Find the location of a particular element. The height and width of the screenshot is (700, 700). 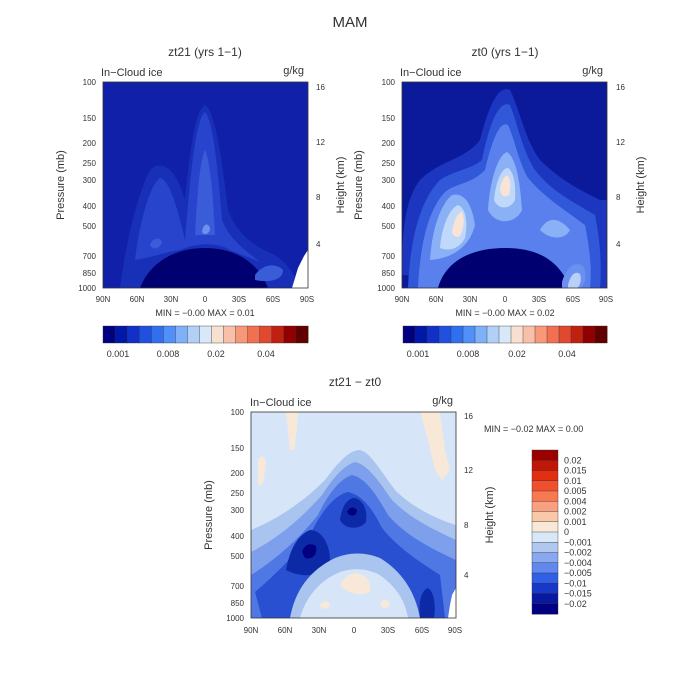

y-tick-label: 200 is located at coordinates (90, 143).